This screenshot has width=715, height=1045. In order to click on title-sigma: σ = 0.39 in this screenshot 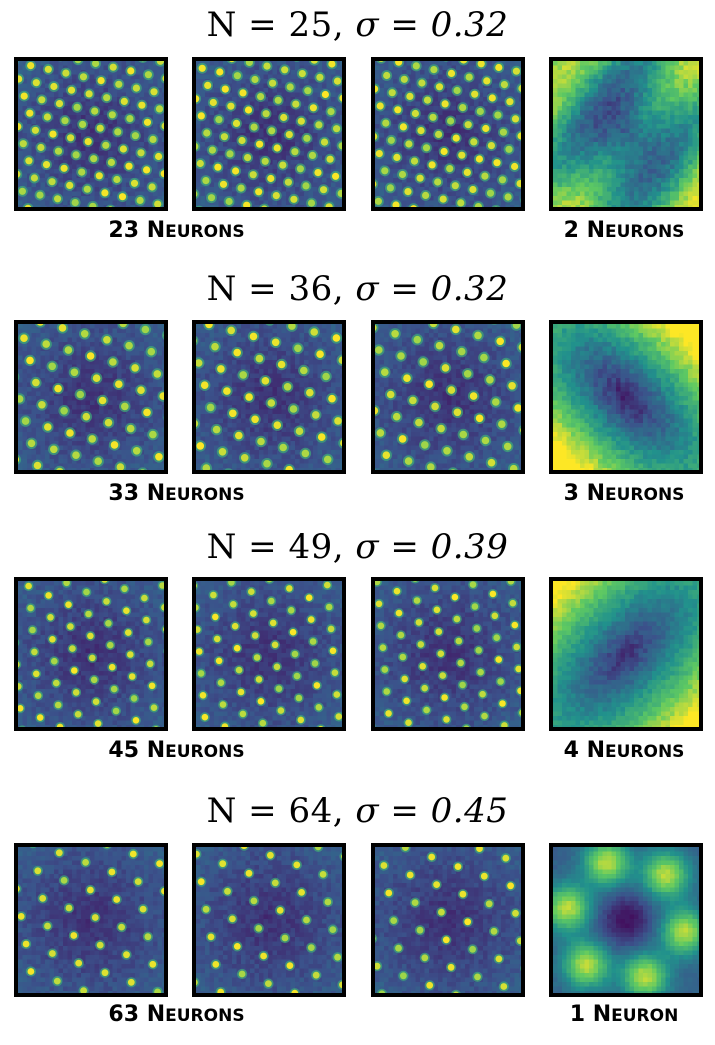, I will do `click(431, 547)`.